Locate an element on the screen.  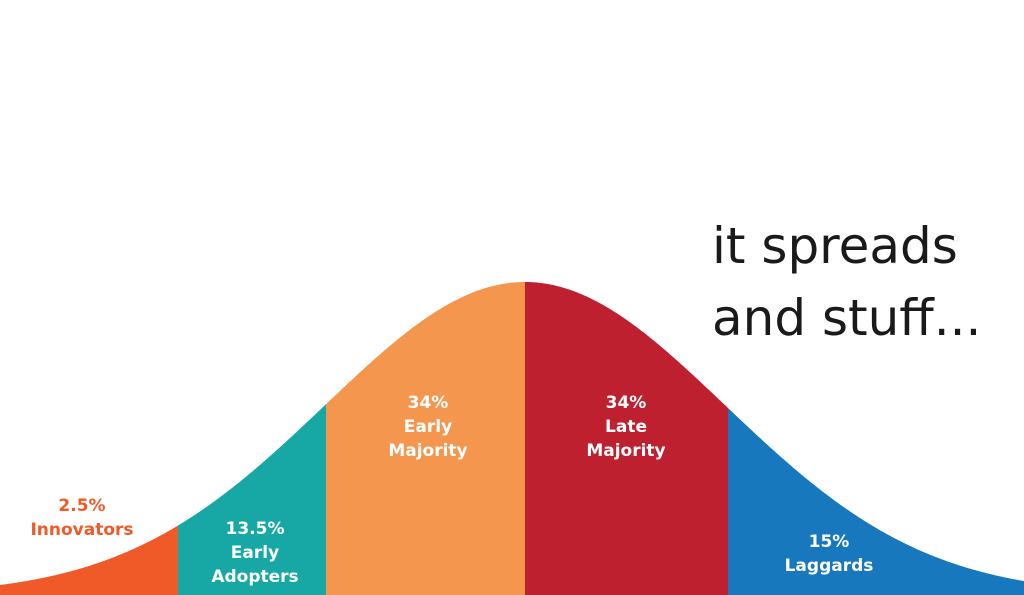
segment-name: Laggards is located at coordinates (829, 566).